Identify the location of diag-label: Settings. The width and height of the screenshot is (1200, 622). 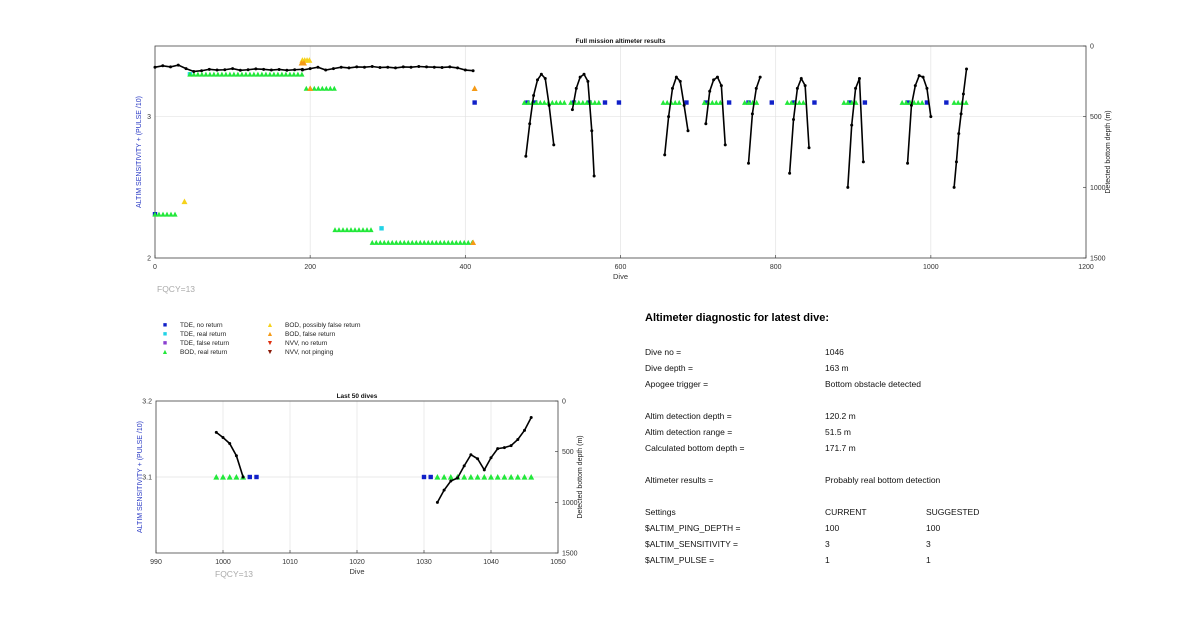
(660, 512).